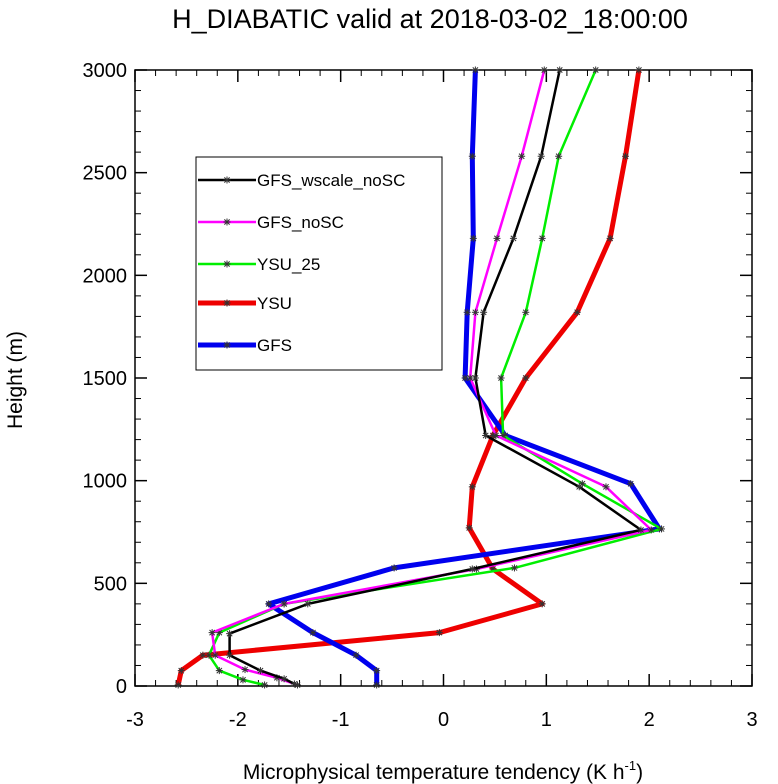 The image size is (778, 784). Describe the element at coordinates (430, 19) in the screenshot. I see `chart-title: H_DIABATIC valid at 2018-03-02_18:00:00` at that location.